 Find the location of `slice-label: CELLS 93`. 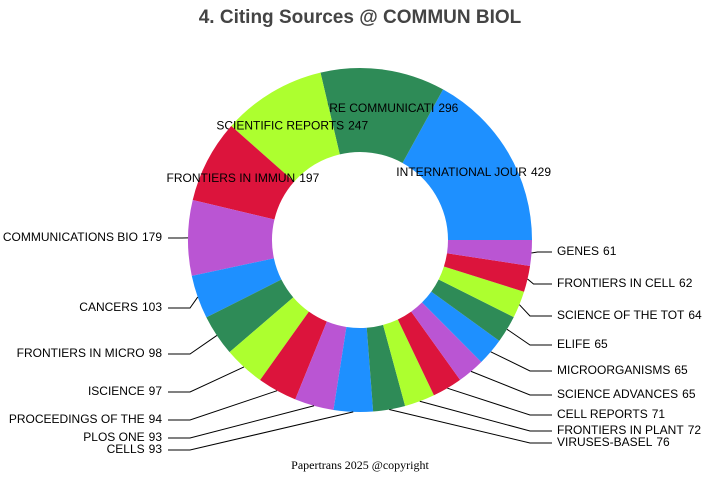

slice-label: CELLS 93 is located at coordinates (135, 449).